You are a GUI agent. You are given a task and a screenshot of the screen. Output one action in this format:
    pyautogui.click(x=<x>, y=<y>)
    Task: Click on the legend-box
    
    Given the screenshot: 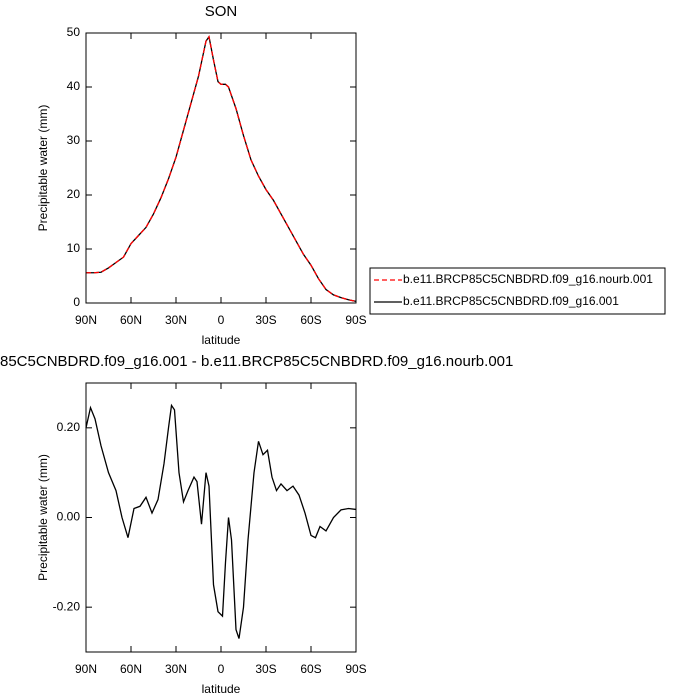 What is the action you would take?
    pyautogui.click(x=517, y=291)
    